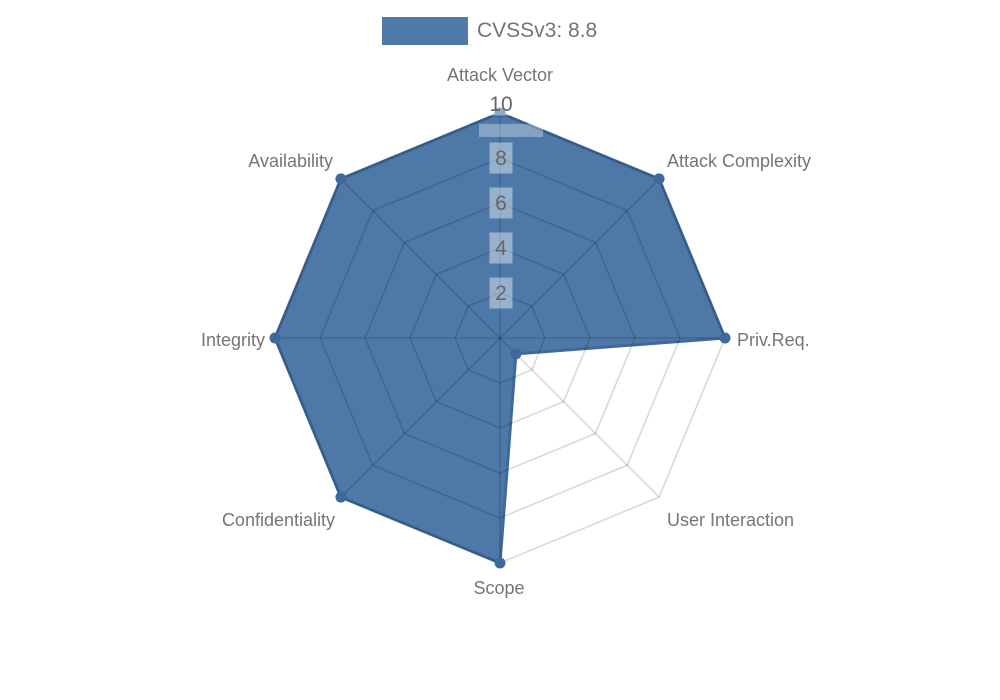  I want to click on legend-swatch, so click(425, 31).